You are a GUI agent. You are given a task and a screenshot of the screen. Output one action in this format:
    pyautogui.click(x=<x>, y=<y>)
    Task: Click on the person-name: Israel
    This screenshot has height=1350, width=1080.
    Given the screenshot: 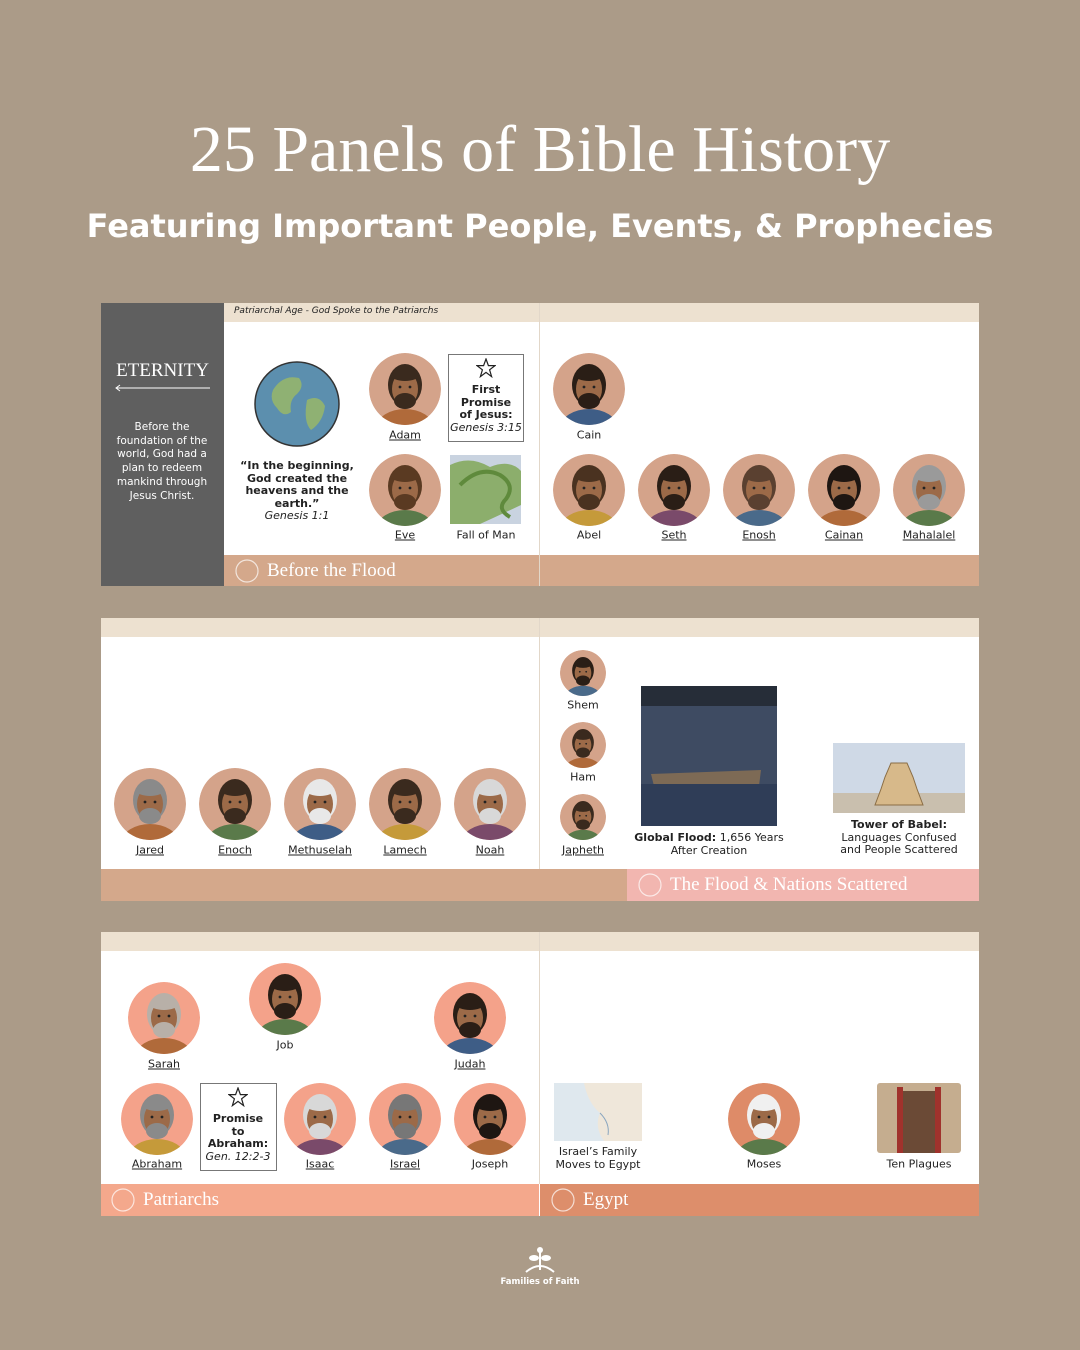 What is the action you would take?
    pyautogui.click(x=405, y=1164)
    